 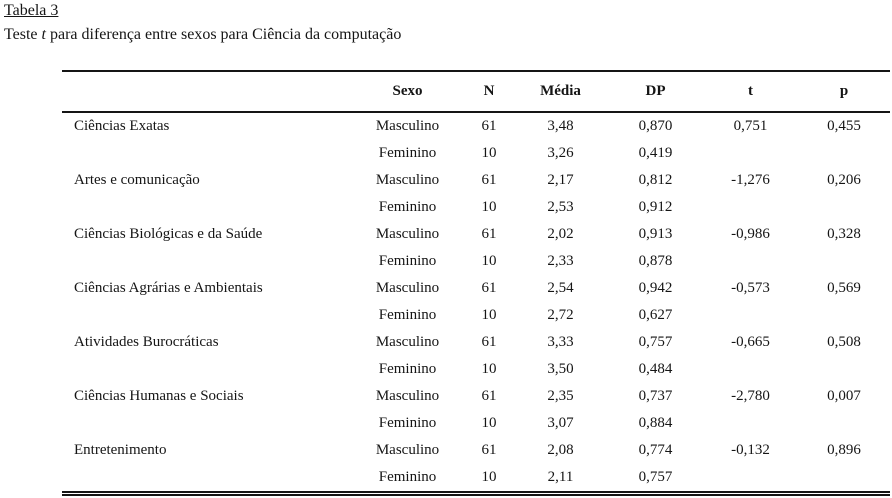 I want to click on dp-cell: 0,912, so click(x=655, y=207).